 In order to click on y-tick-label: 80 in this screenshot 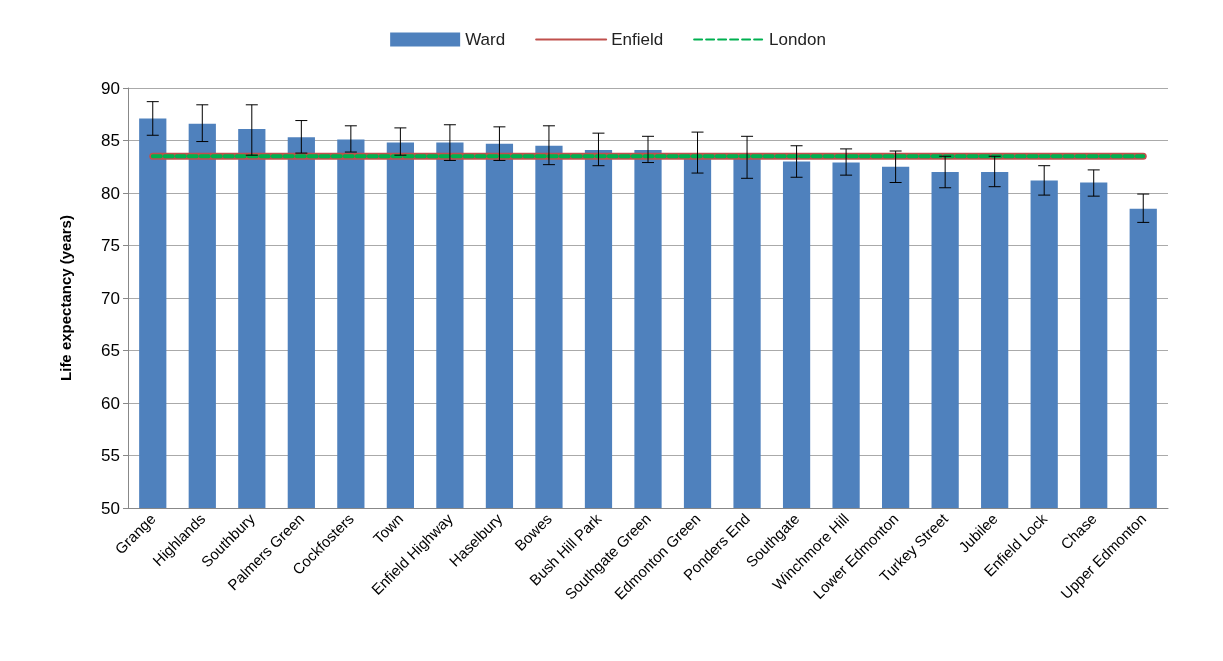, I will do `click(110, 193)`.